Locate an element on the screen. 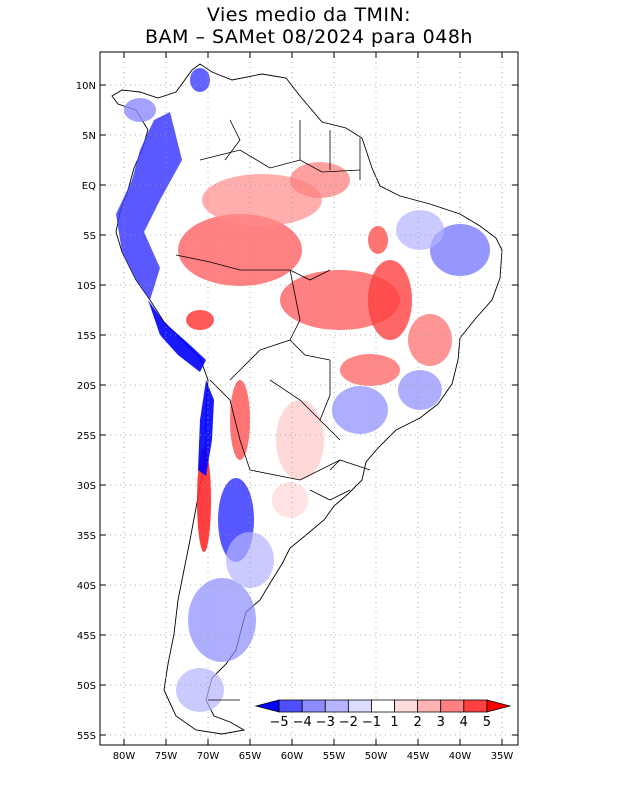  colorbar-label: 3 is located at coordinates (441, 722).